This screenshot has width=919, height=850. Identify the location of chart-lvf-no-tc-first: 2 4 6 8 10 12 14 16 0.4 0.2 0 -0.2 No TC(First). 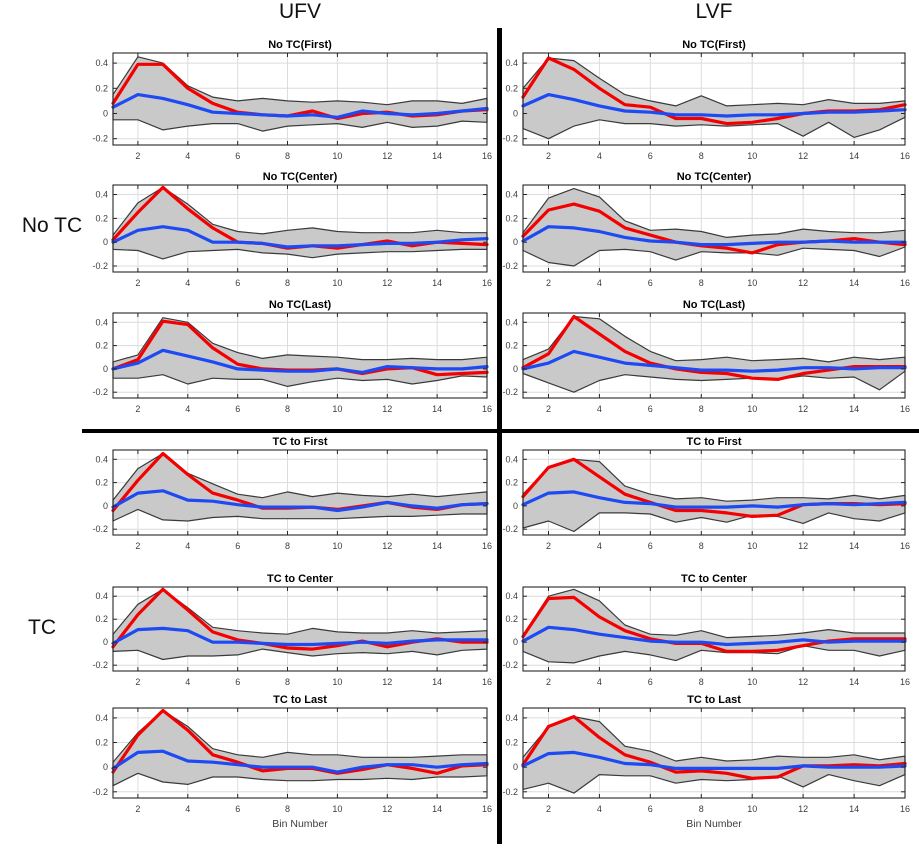
(703, 113).